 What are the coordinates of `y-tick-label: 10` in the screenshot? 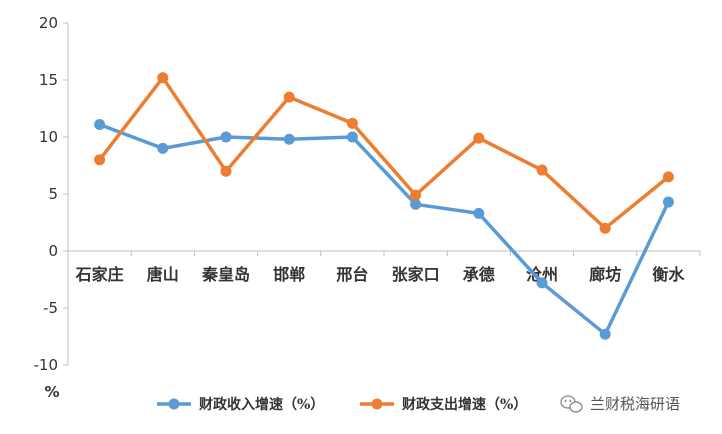 It's located at (48, 137).